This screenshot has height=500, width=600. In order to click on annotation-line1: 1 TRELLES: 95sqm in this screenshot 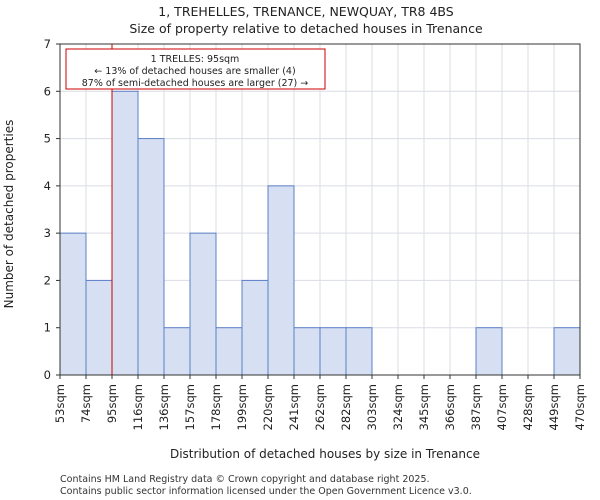, I will do `click(195, 59)`.